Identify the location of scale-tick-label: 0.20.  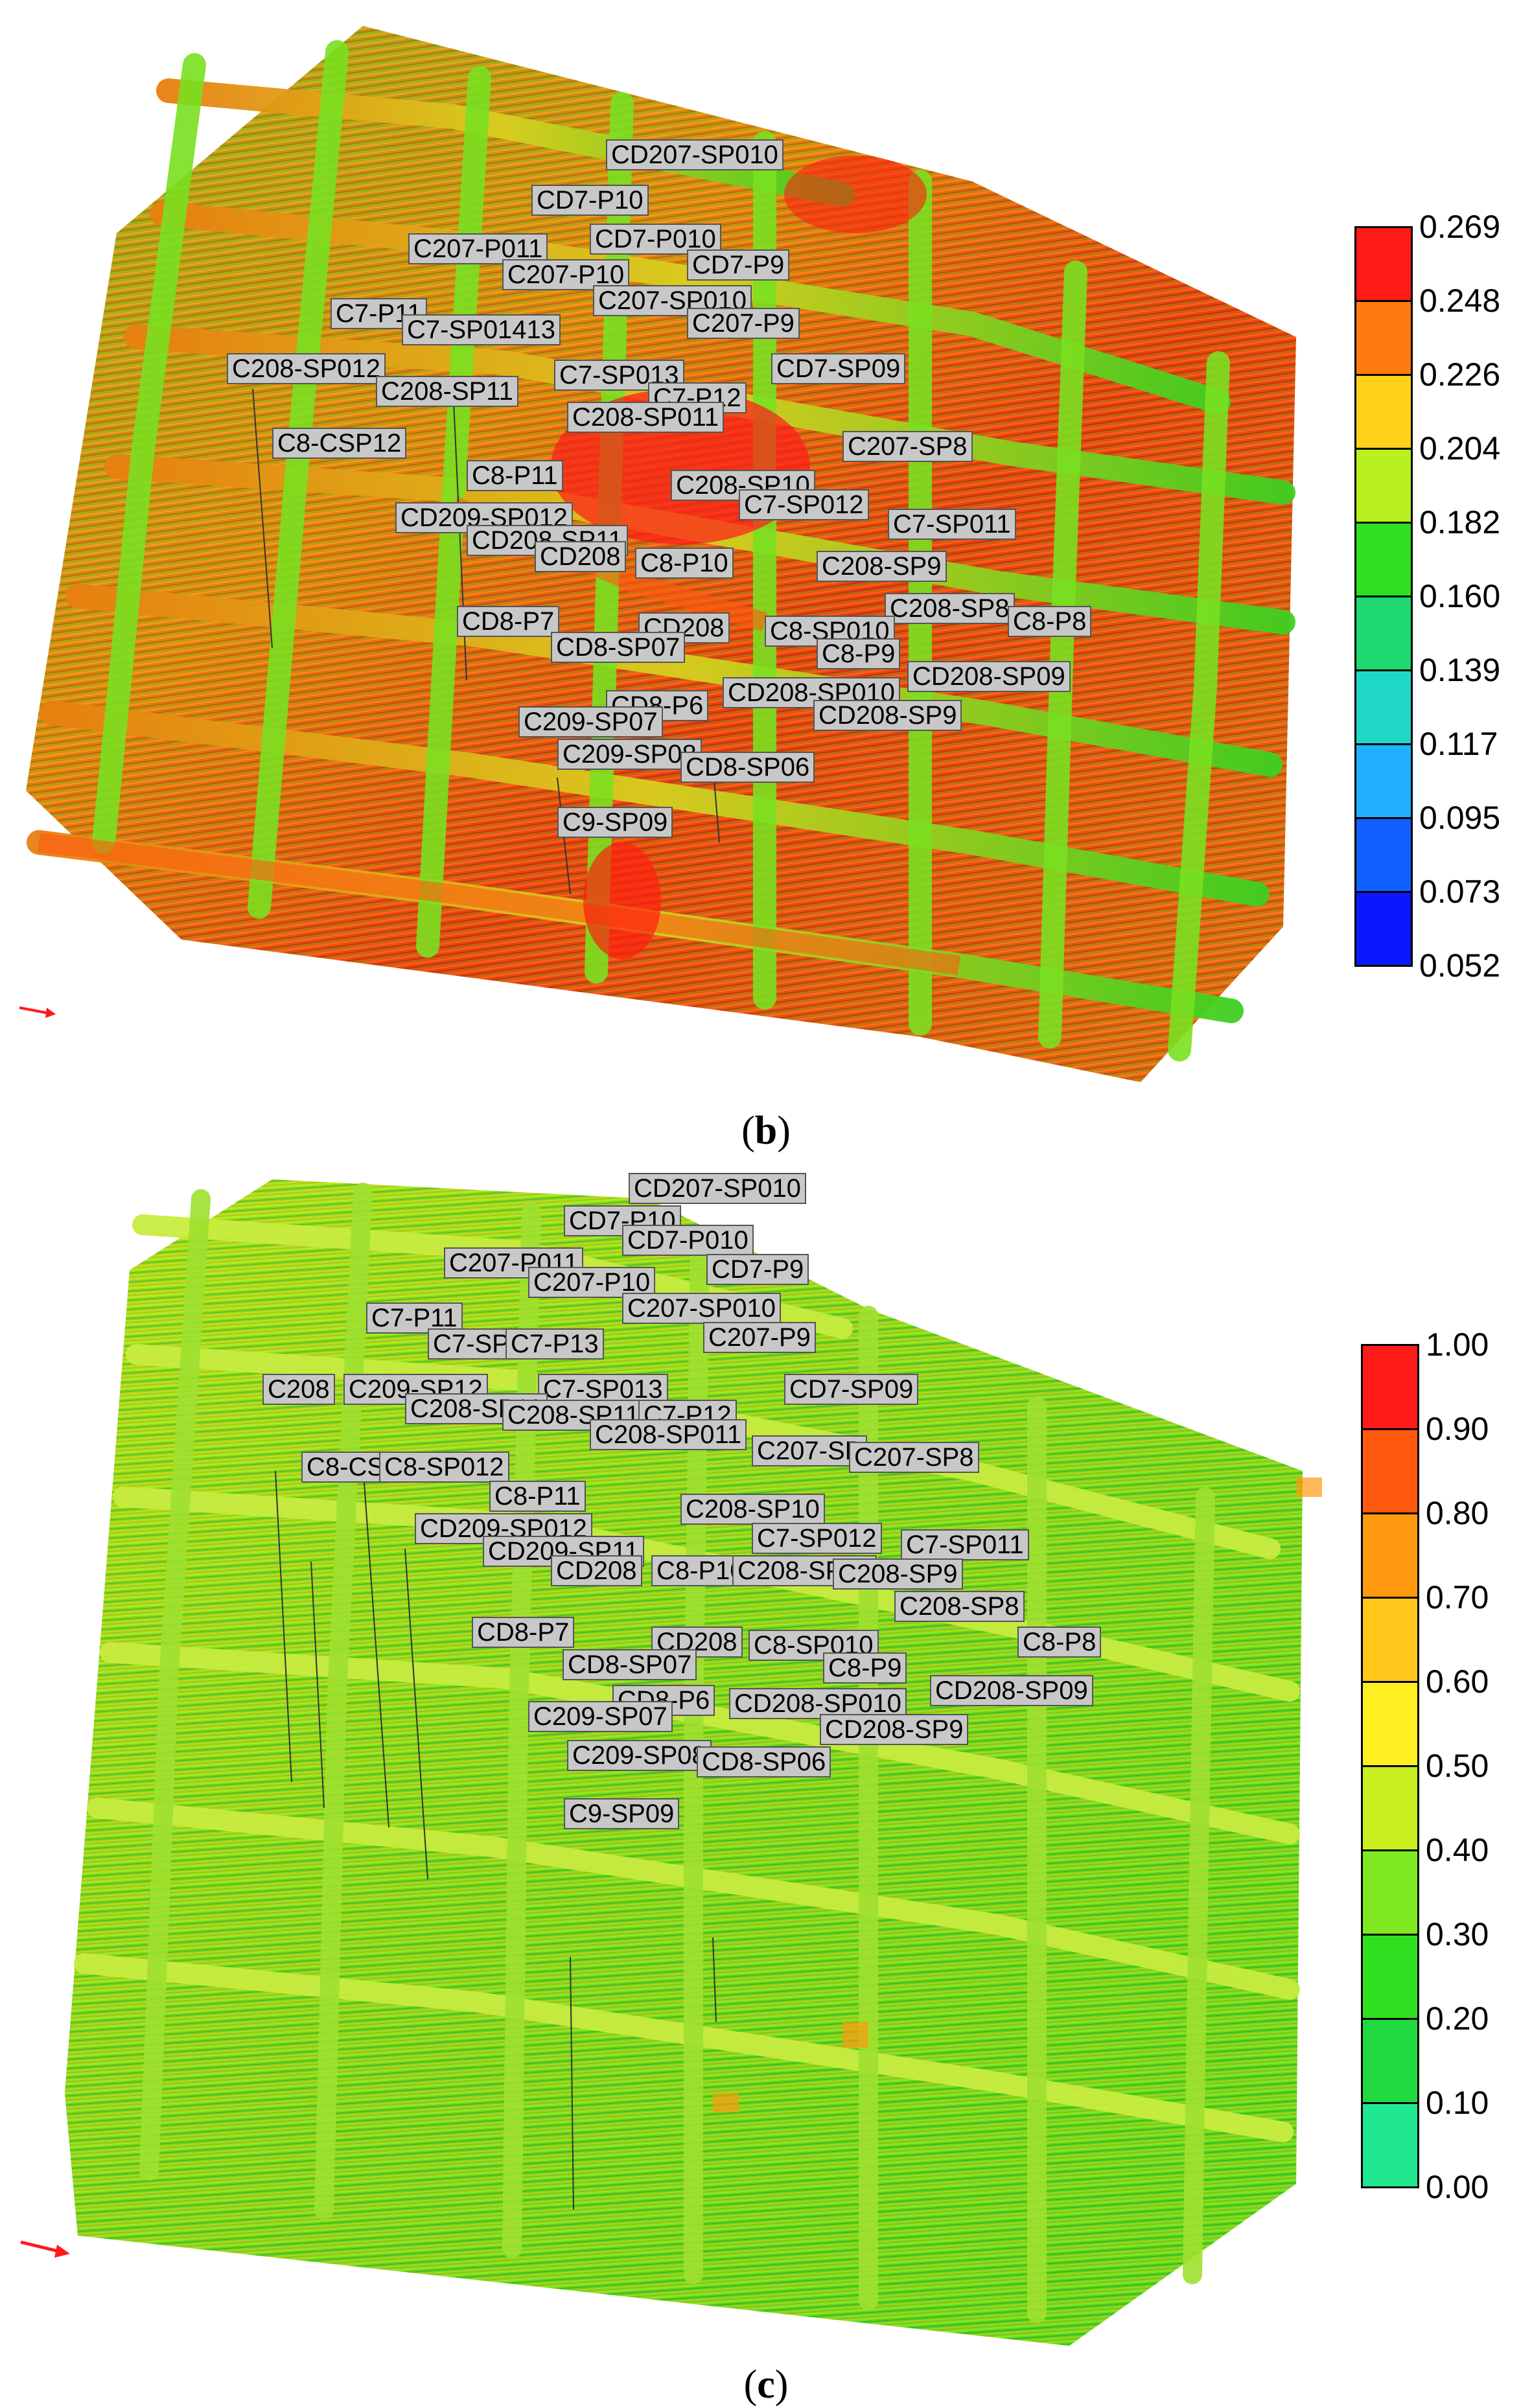
(1458, 2018).